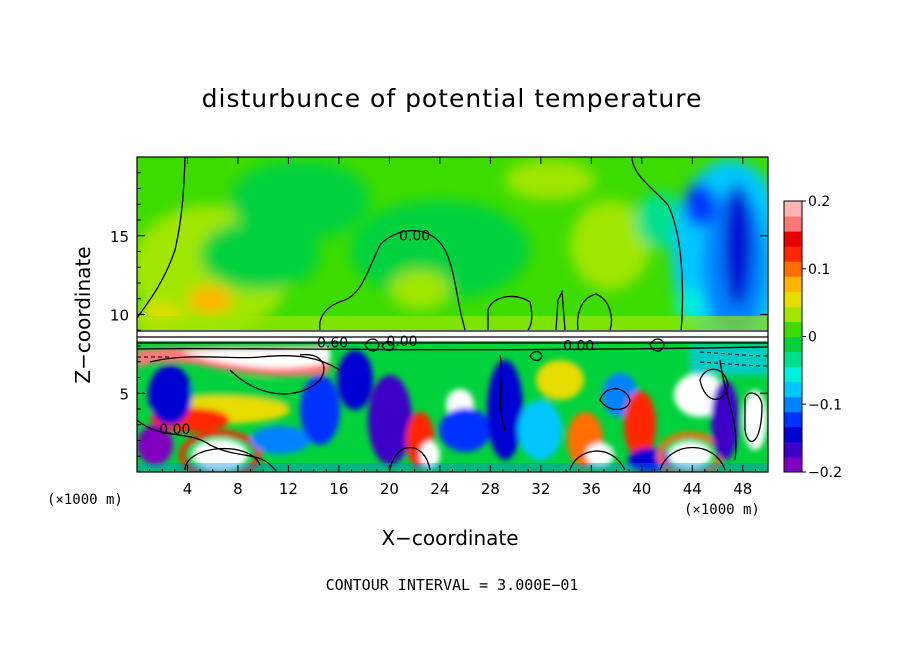 The width and height of the screenshot is (904, 654). What do you see at coordinates (540, 489) in the screenshot?
I see `x-tick-label: 32` at bounding box center [540, 489].